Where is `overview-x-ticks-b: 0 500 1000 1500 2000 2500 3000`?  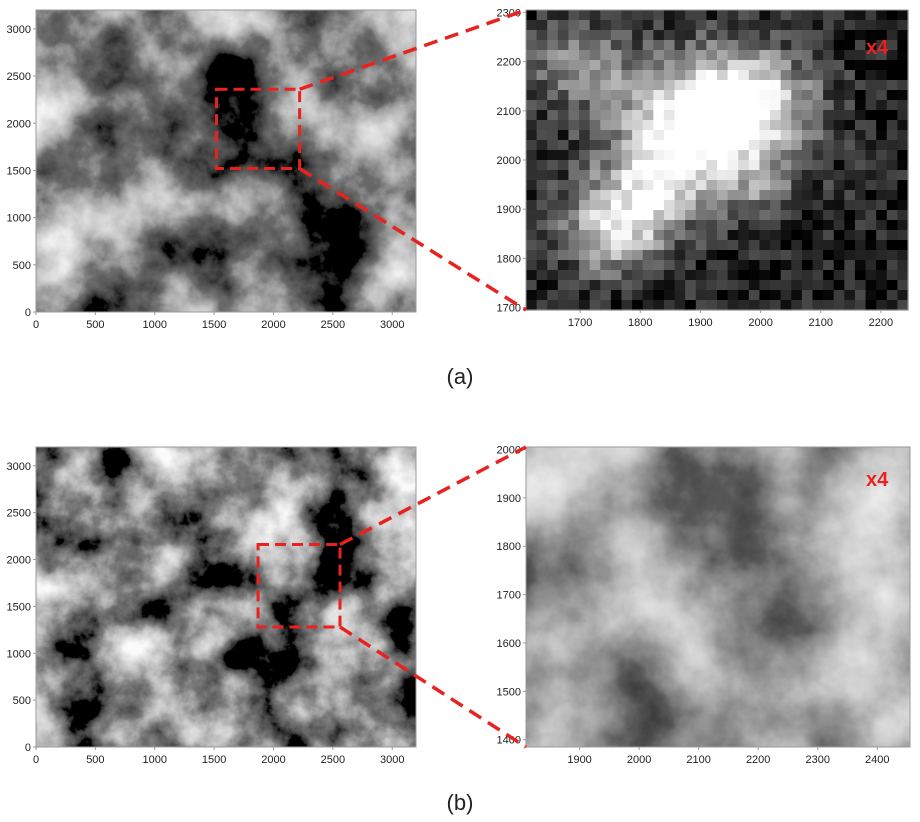
overview-x-ticks-b: 0 500 1000 1500 2000 2500 3000 is located at coordinates (218, 756).